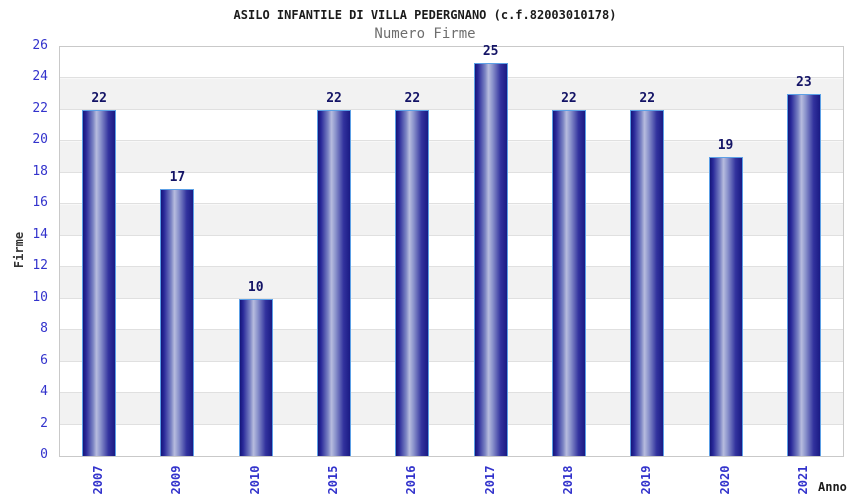 Image resolution: width=850 pixels, height=500 pixels. I want to click on bar-2021, so click(803, 275).